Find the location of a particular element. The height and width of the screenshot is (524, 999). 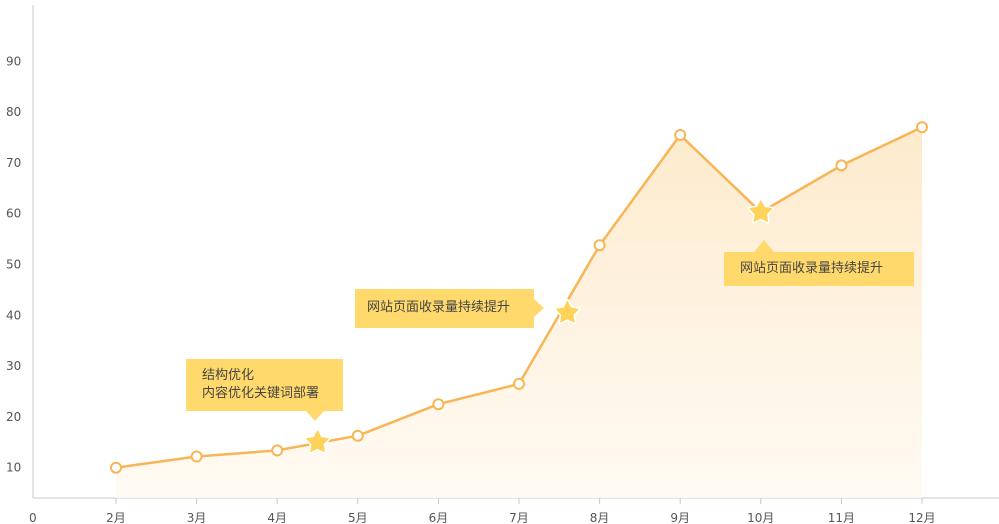

x-tick-label: 8月 is located at coordinates (600, 517).